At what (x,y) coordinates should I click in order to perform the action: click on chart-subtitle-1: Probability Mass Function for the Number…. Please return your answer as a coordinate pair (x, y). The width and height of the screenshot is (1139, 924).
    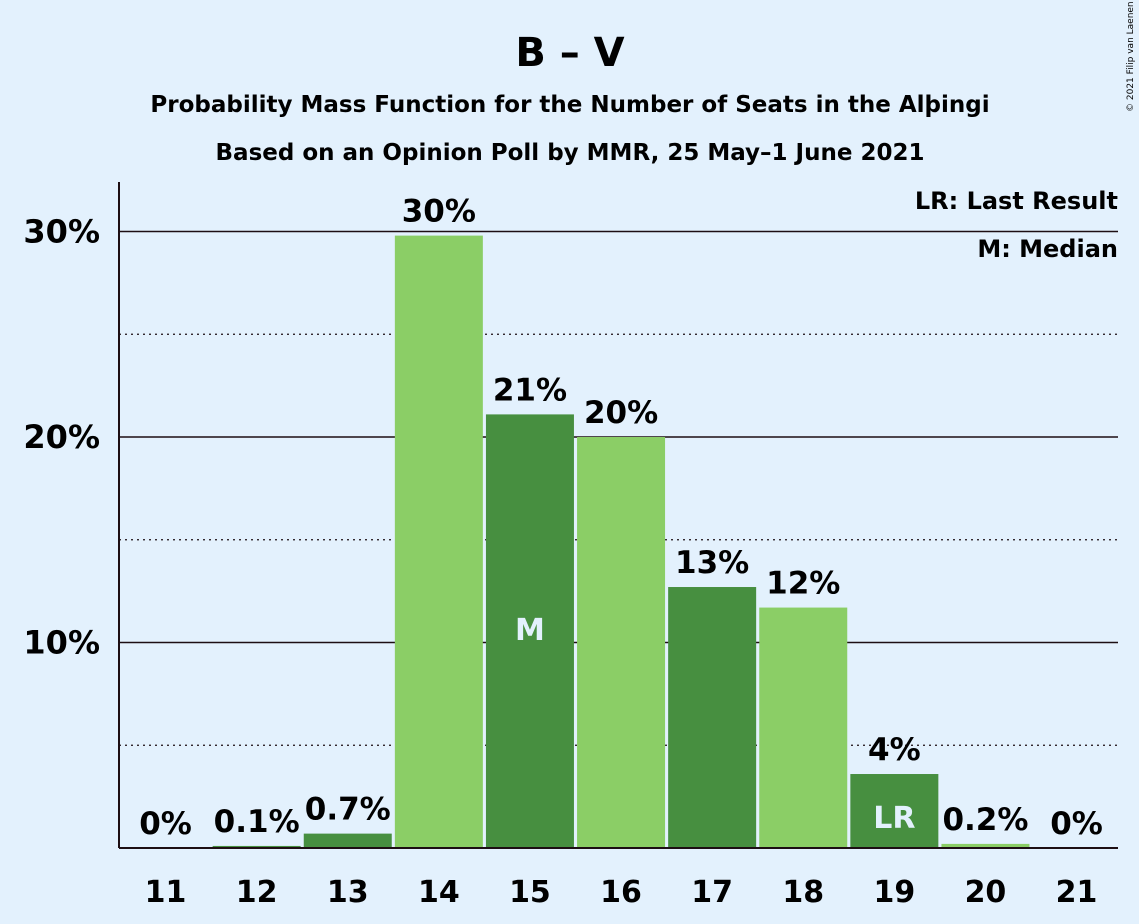
    Looking at the image, I should click on (569, 105).